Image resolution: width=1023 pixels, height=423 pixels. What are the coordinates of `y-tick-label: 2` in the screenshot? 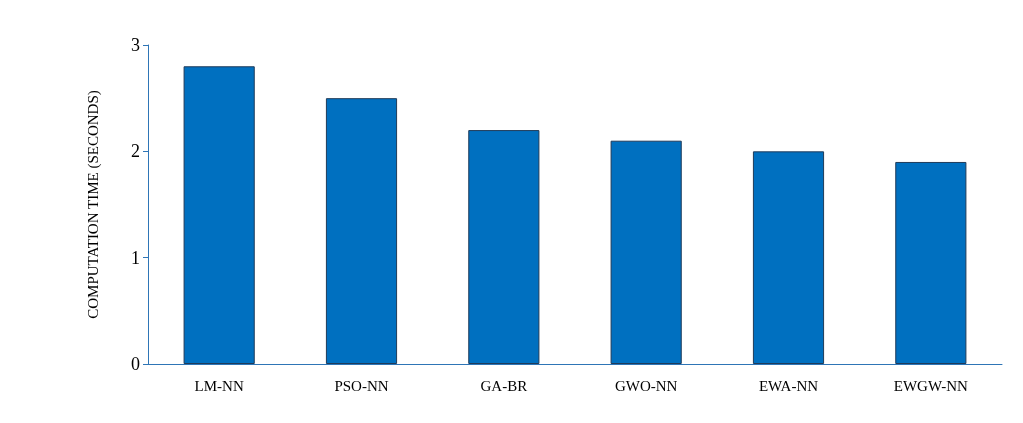 It's located at (135, 151).